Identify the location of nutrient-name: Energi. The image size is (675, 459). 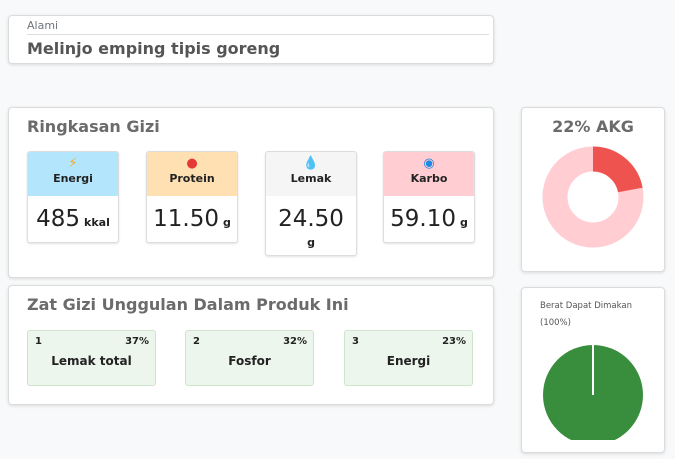
(408, 361).